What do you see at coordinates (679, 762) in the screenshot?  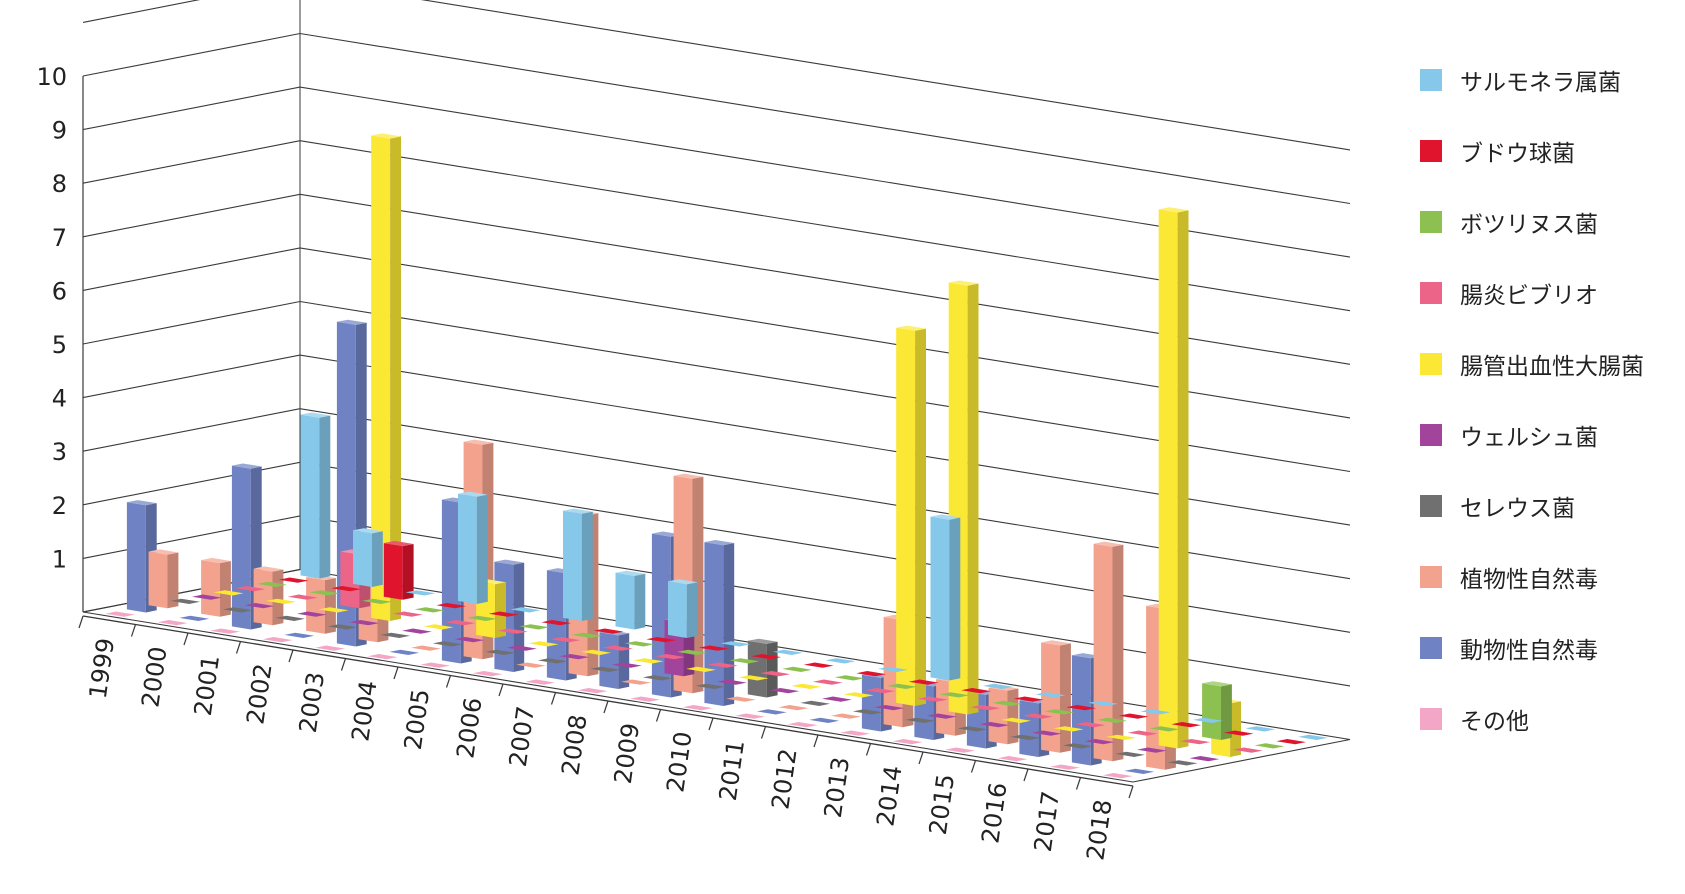 I see `x-tick-label: 2010` at bounding box center [679, 762].